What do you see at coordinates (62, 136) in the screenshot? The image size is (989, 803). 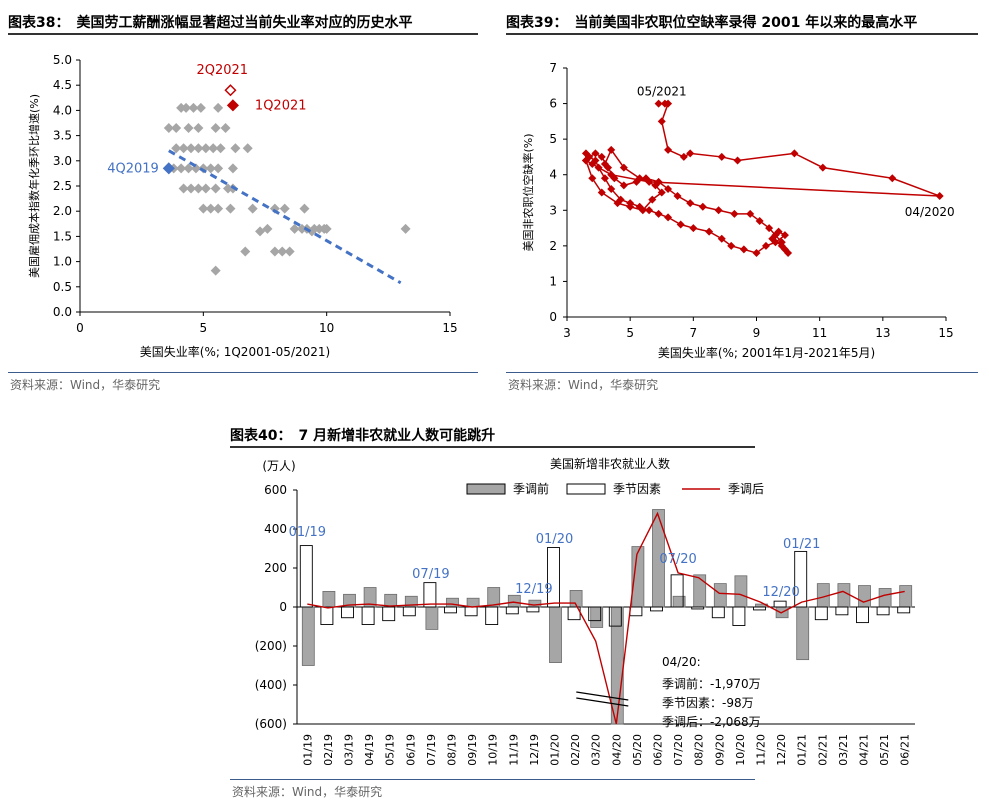 I see `y-tick-label: 3.5` at bounding box center [62, 136].